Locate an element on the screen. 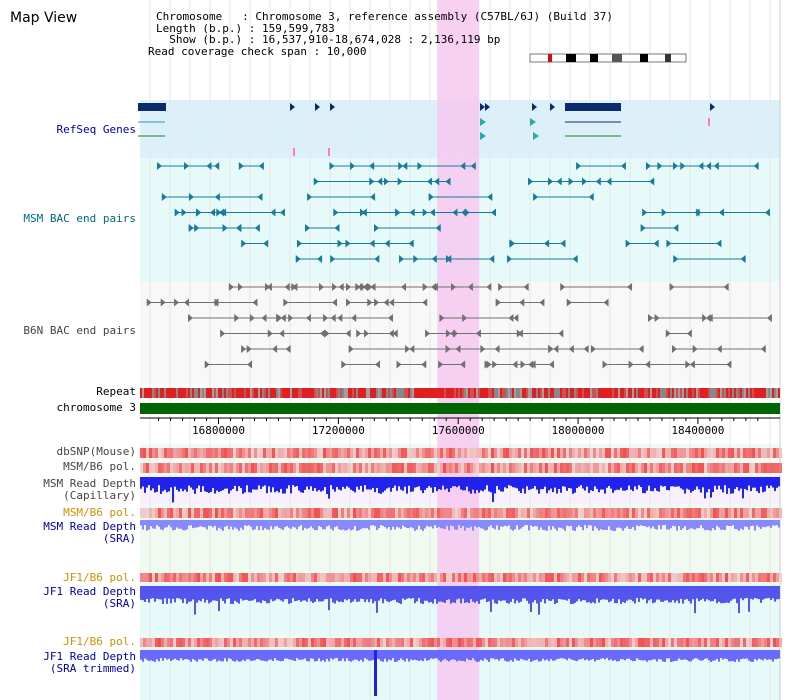 The image size is (800, 700). refseq-genes-label: RefSeq Genes is located at coordinates (96, 129).